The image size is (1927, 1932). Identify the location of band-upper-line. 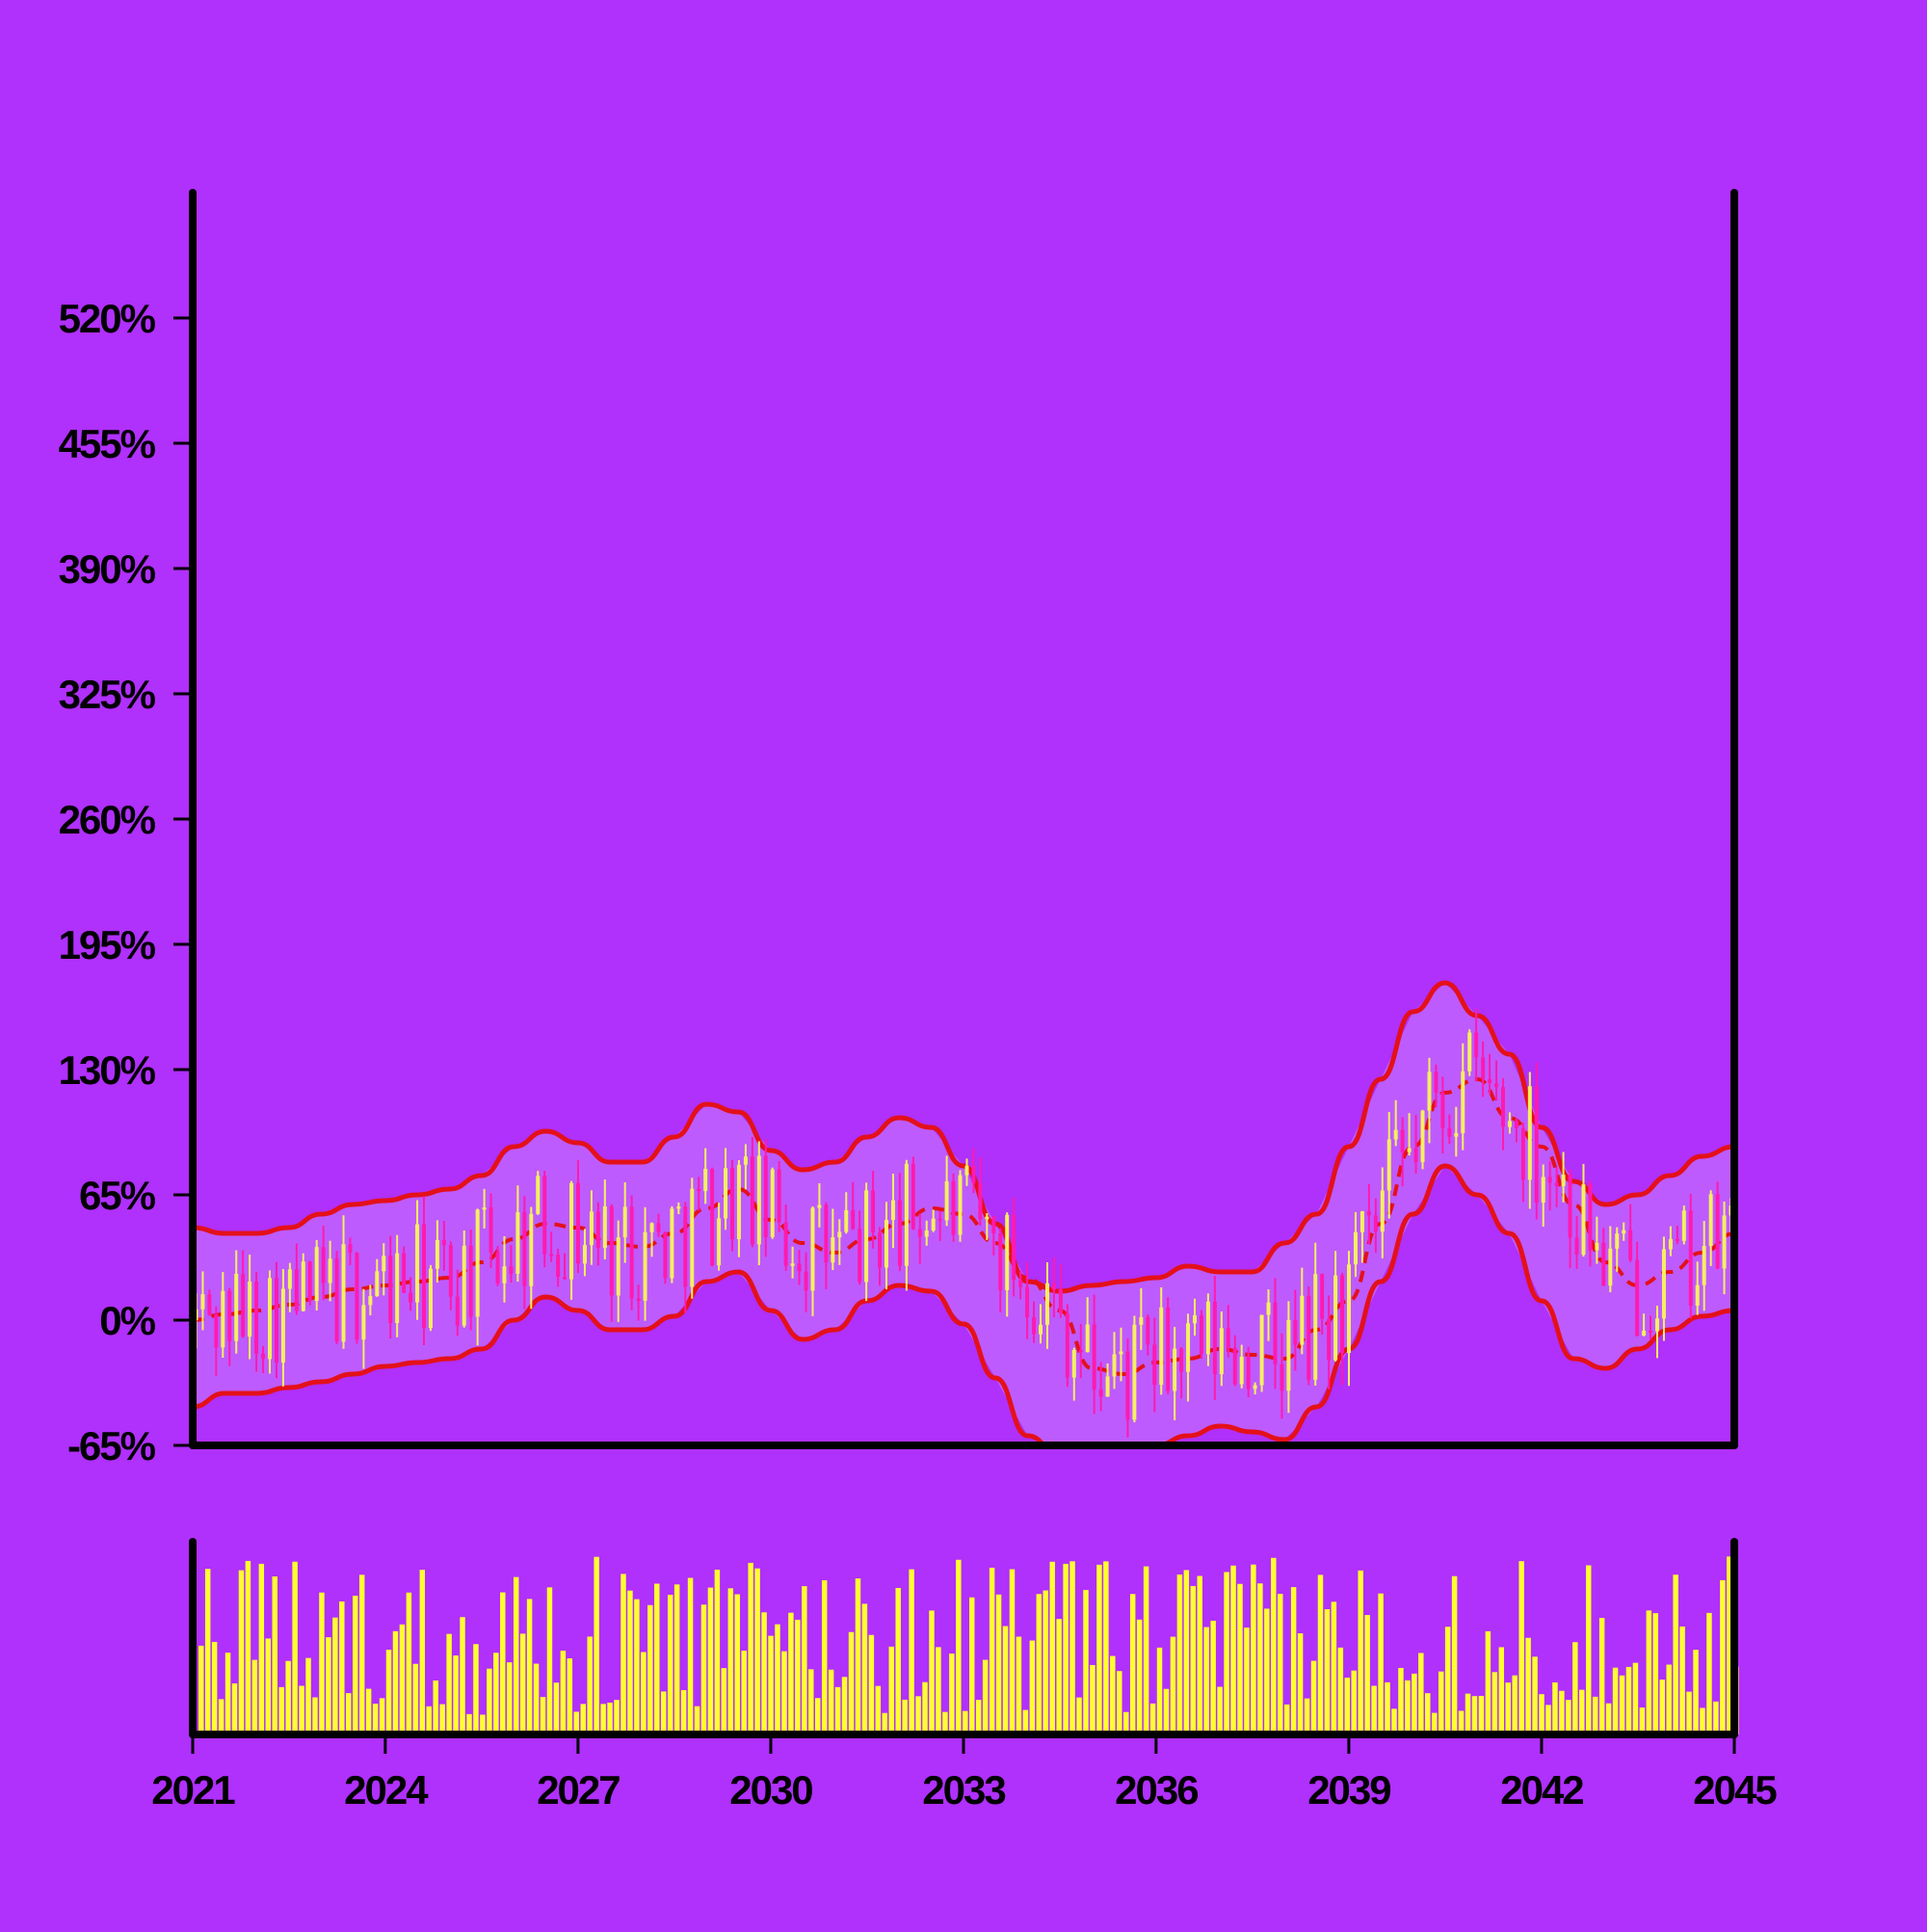
(963, 1137).